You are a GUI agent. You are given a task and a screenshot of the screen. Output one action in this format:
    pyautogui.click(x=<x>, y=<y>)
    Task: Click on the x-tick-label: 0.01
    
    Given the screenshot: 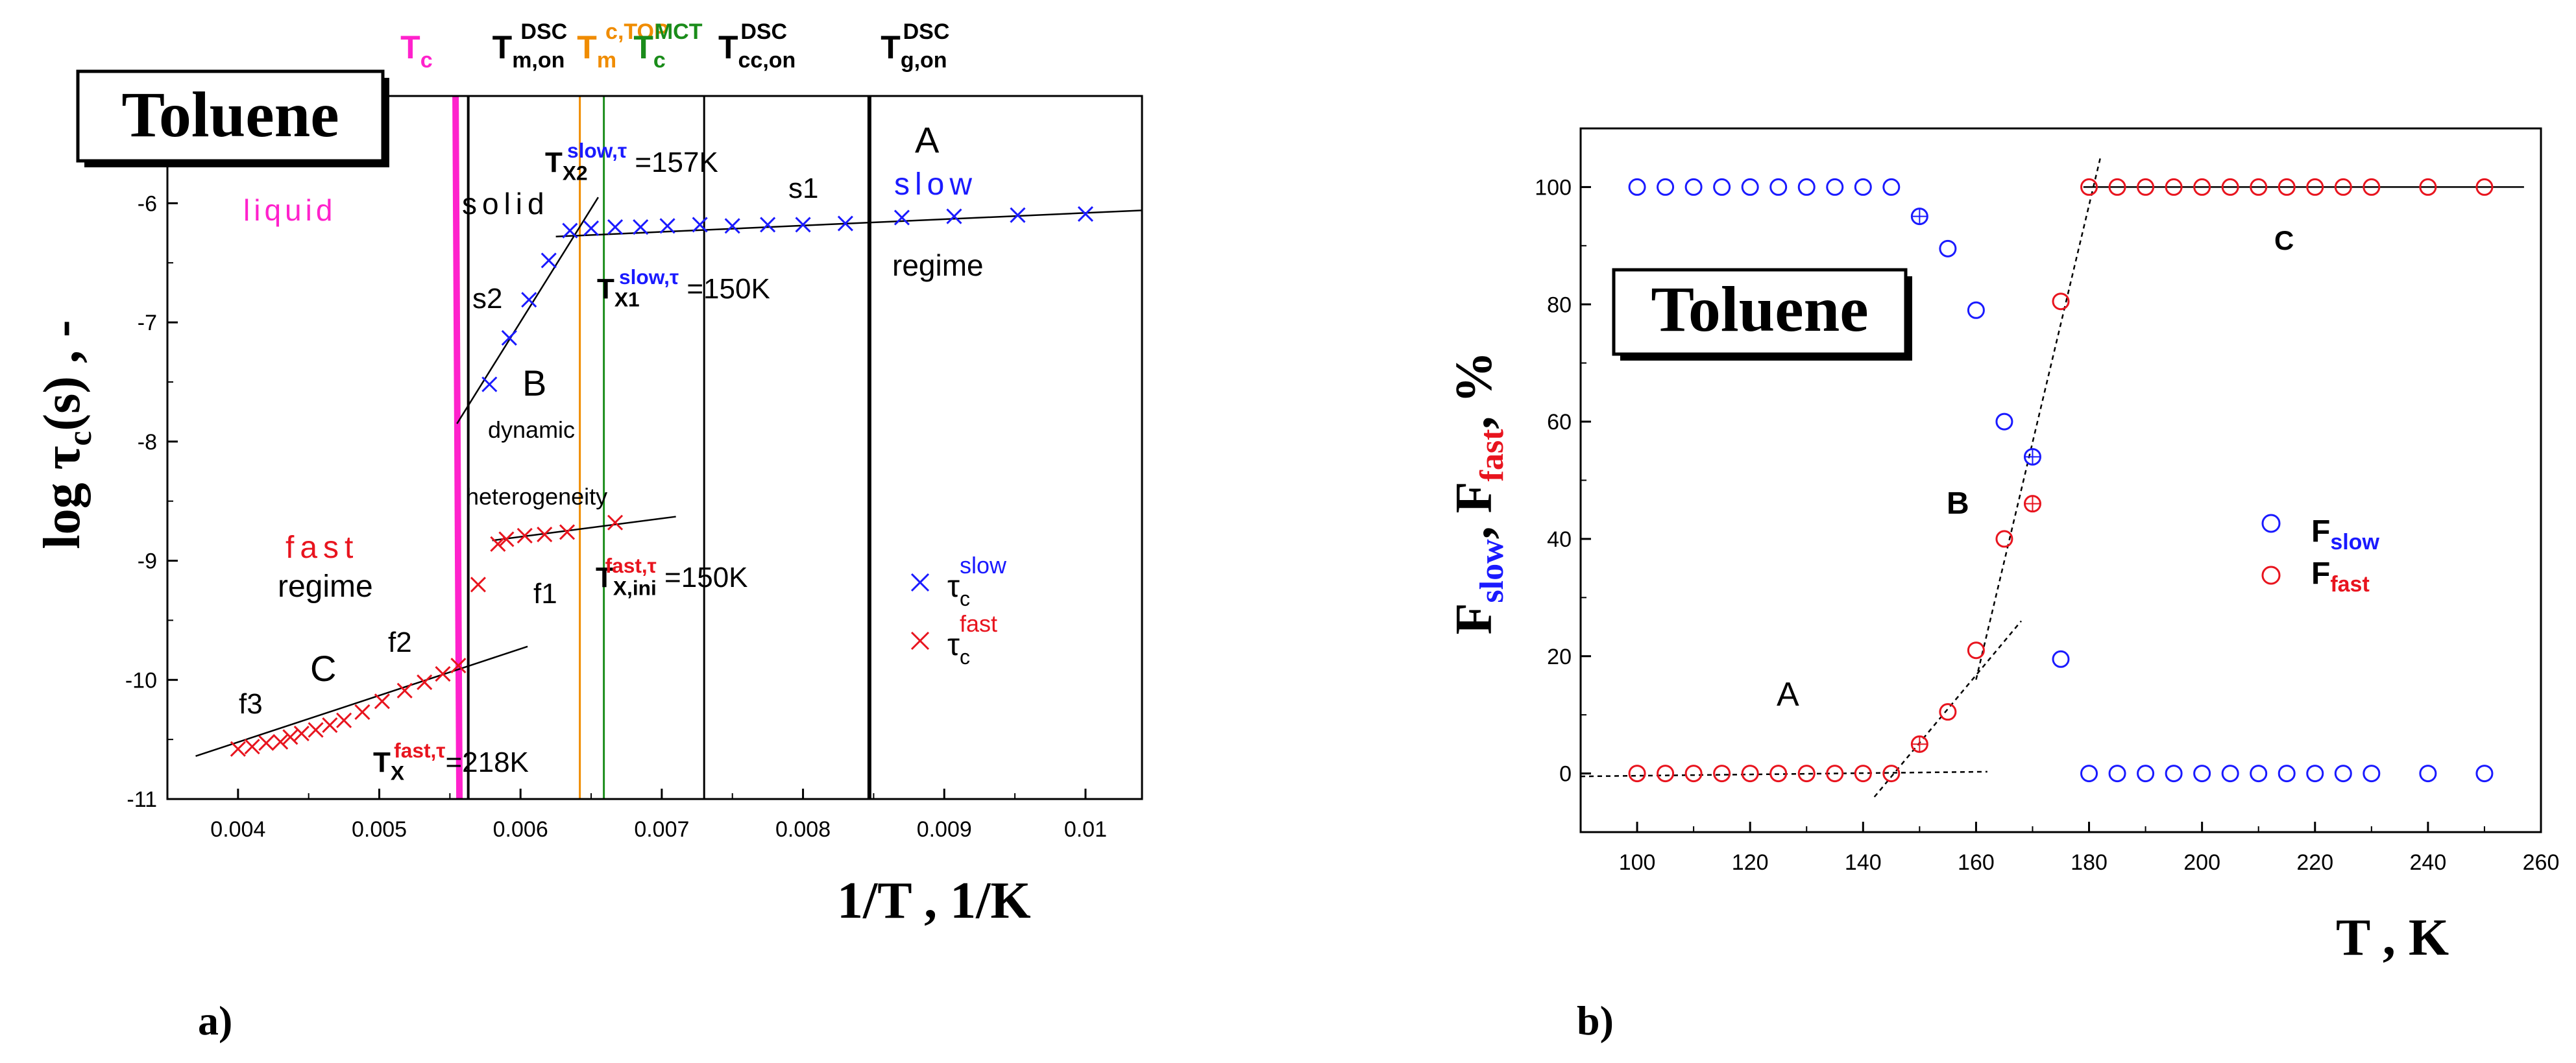 What is the action you would take?
    pyautogui.click(x=1085, y=829)
    